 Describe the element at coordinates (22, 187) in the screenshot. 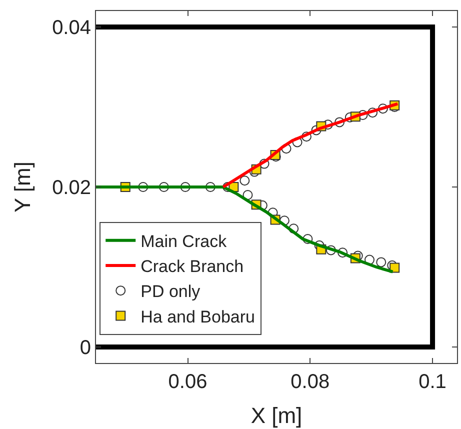

I see `y-axis-title: Y [m]` at that location.